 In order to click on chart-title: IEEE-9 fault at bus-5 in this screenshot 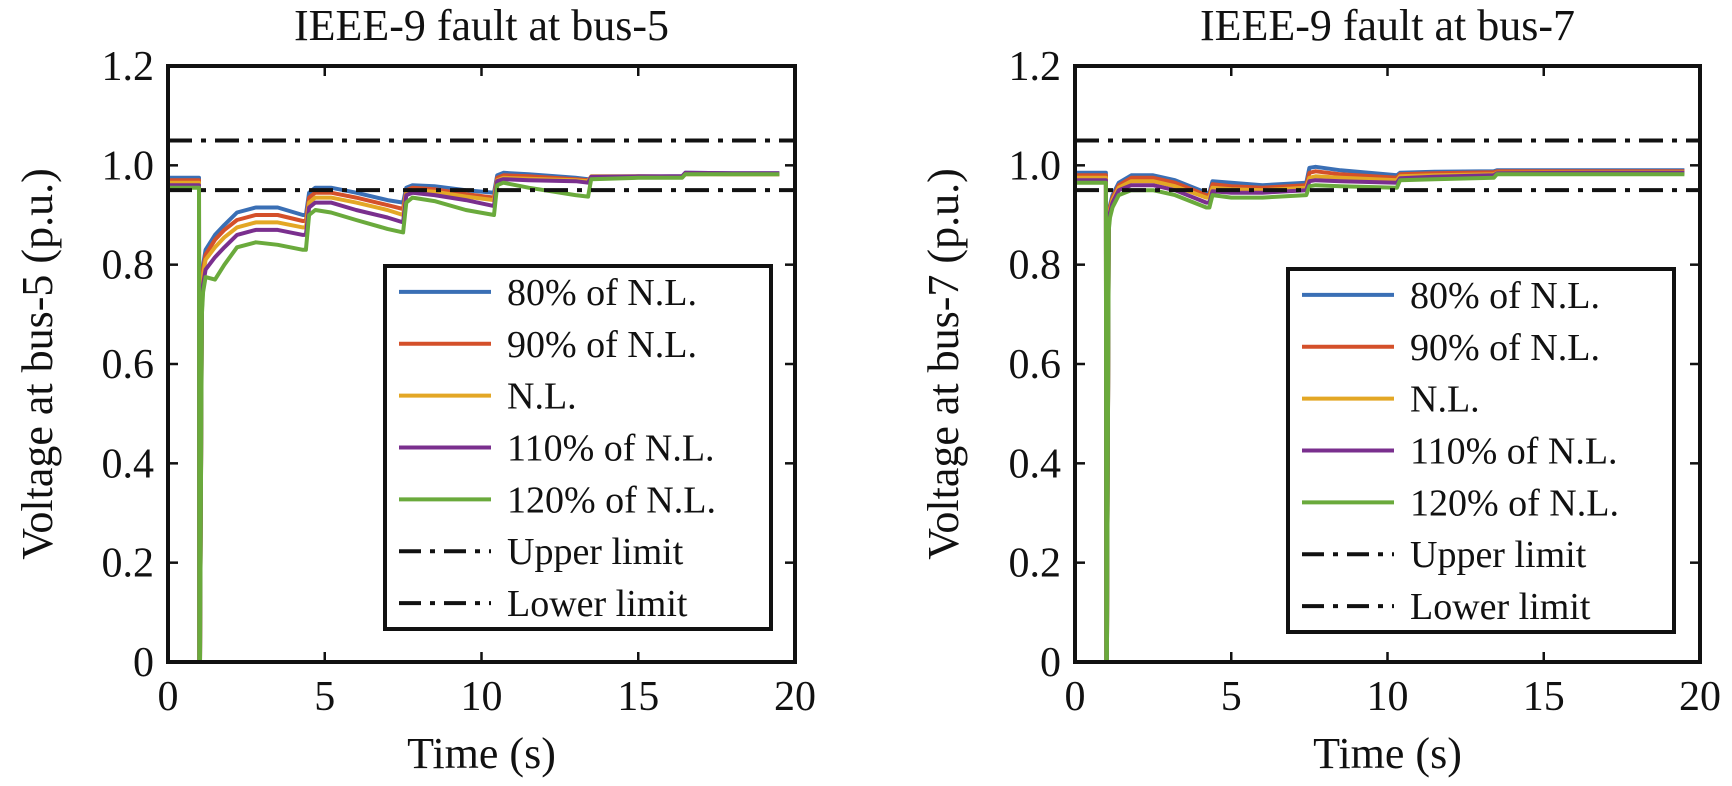, I will do `click(481, 25)`.